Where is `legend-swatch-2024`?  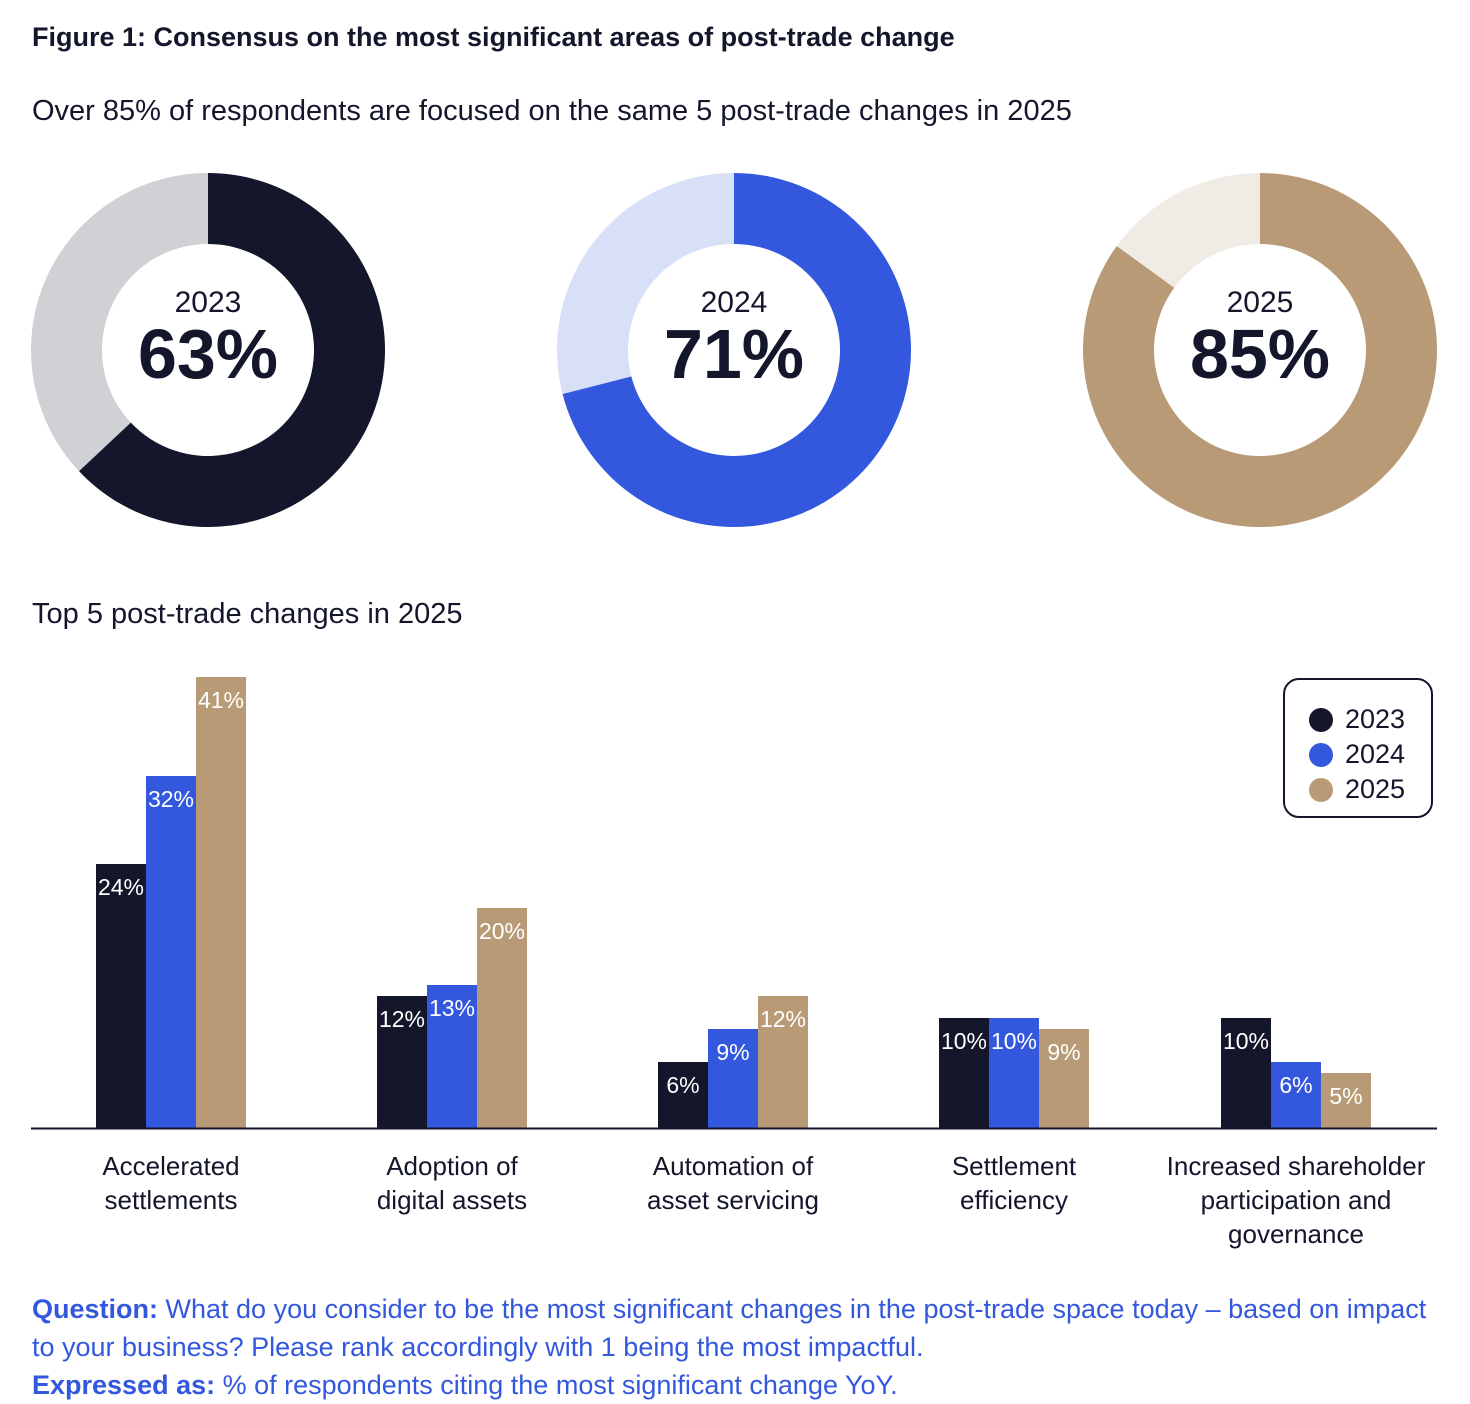
legend-swatch-2024 is located at coordinates (1321, 754).